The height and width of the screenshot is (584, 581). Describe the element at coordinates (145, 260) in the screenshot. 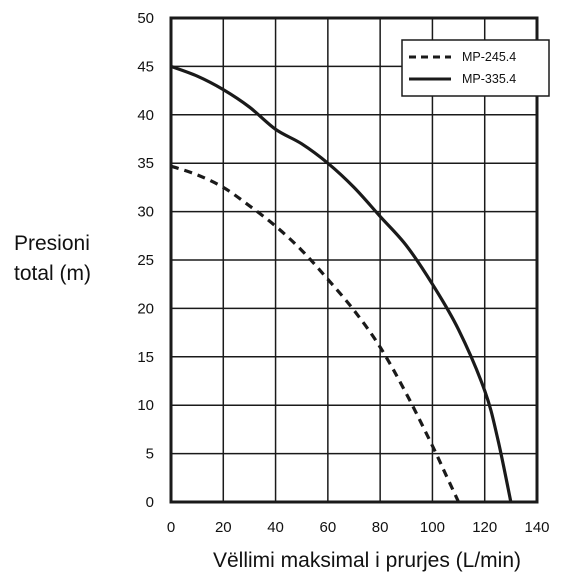

I see `y-tick-label: 25` at that location.